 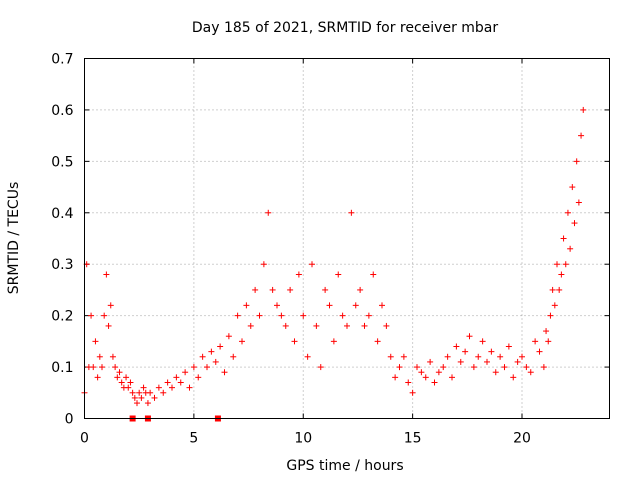 I want to click on y-tick-label: 0.2, so click(x=62, y=317).